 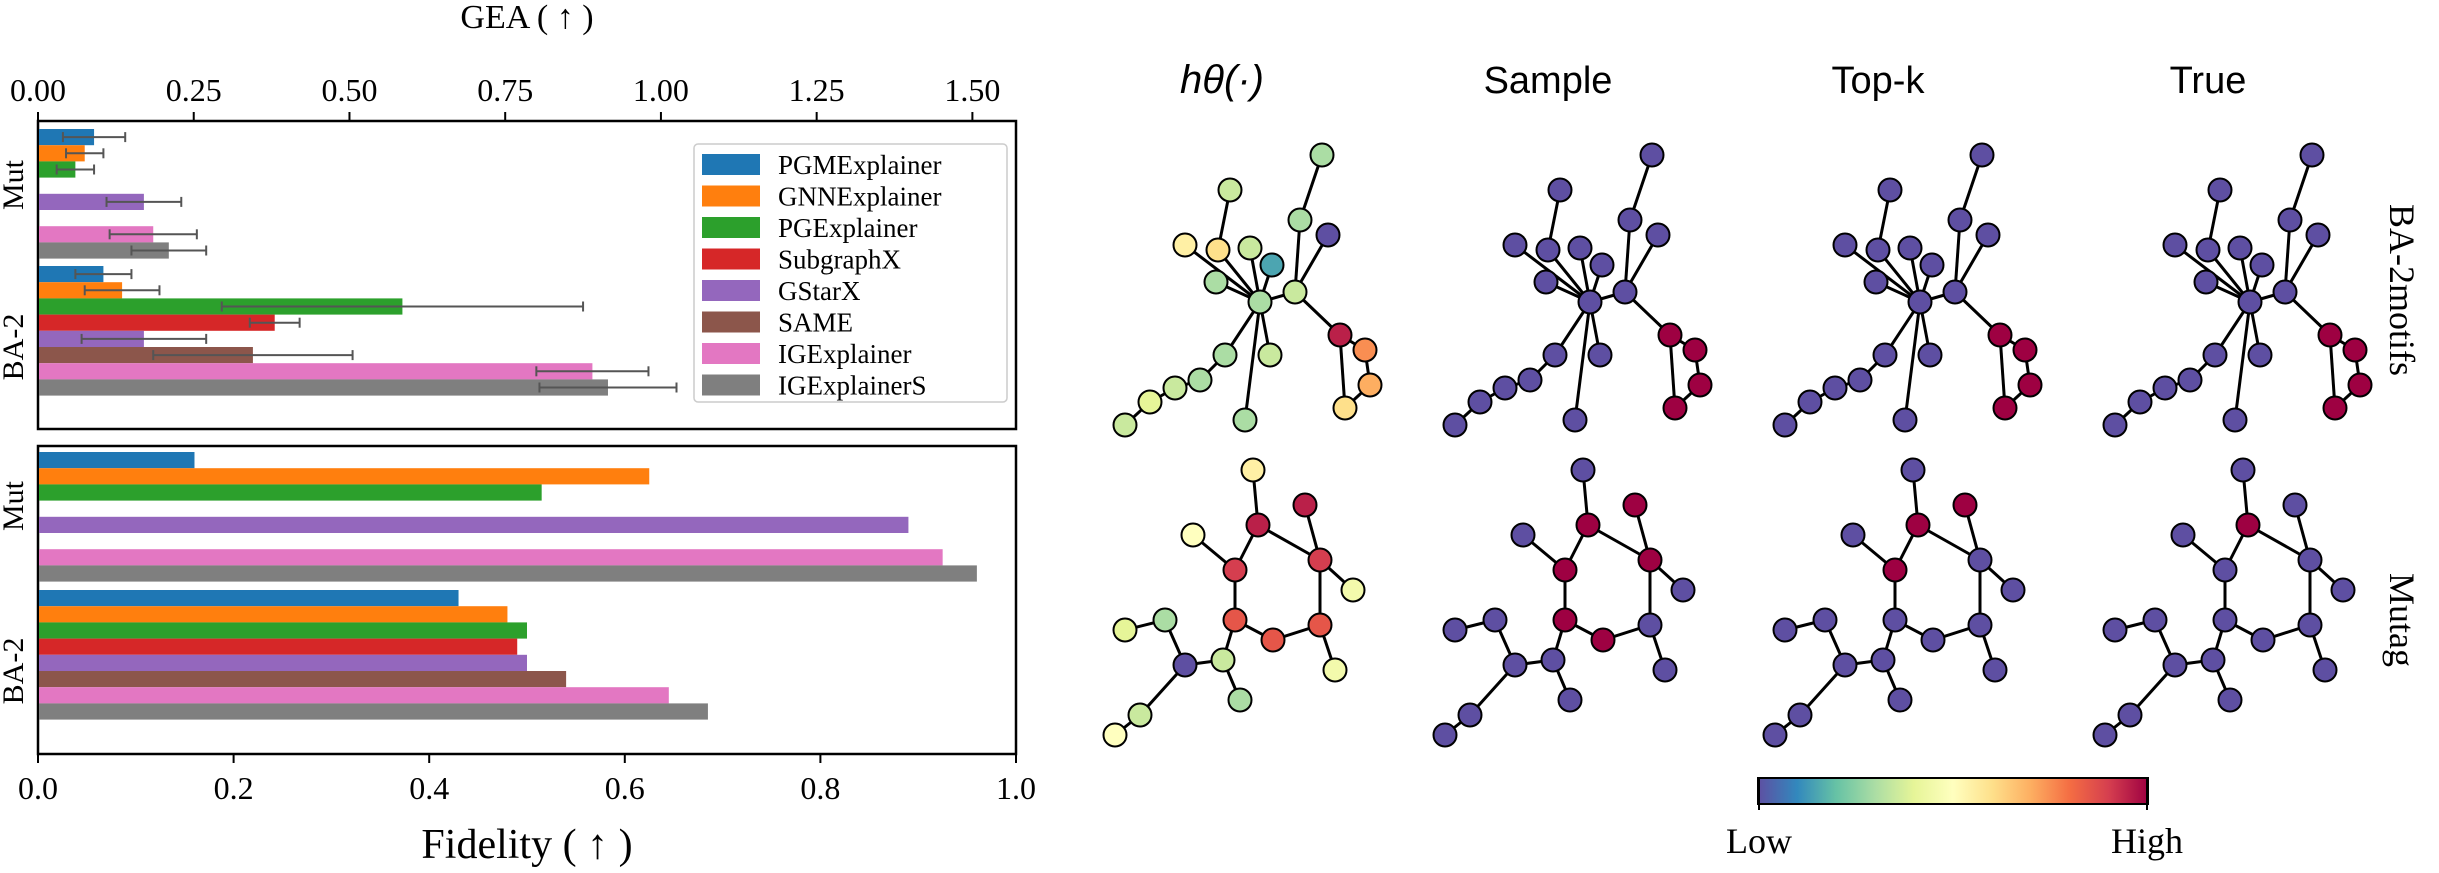 What do you see at coordinates (429, 788) in the screenshot?
I see `tick-label: 0.4` at bounding box center [429, 788].